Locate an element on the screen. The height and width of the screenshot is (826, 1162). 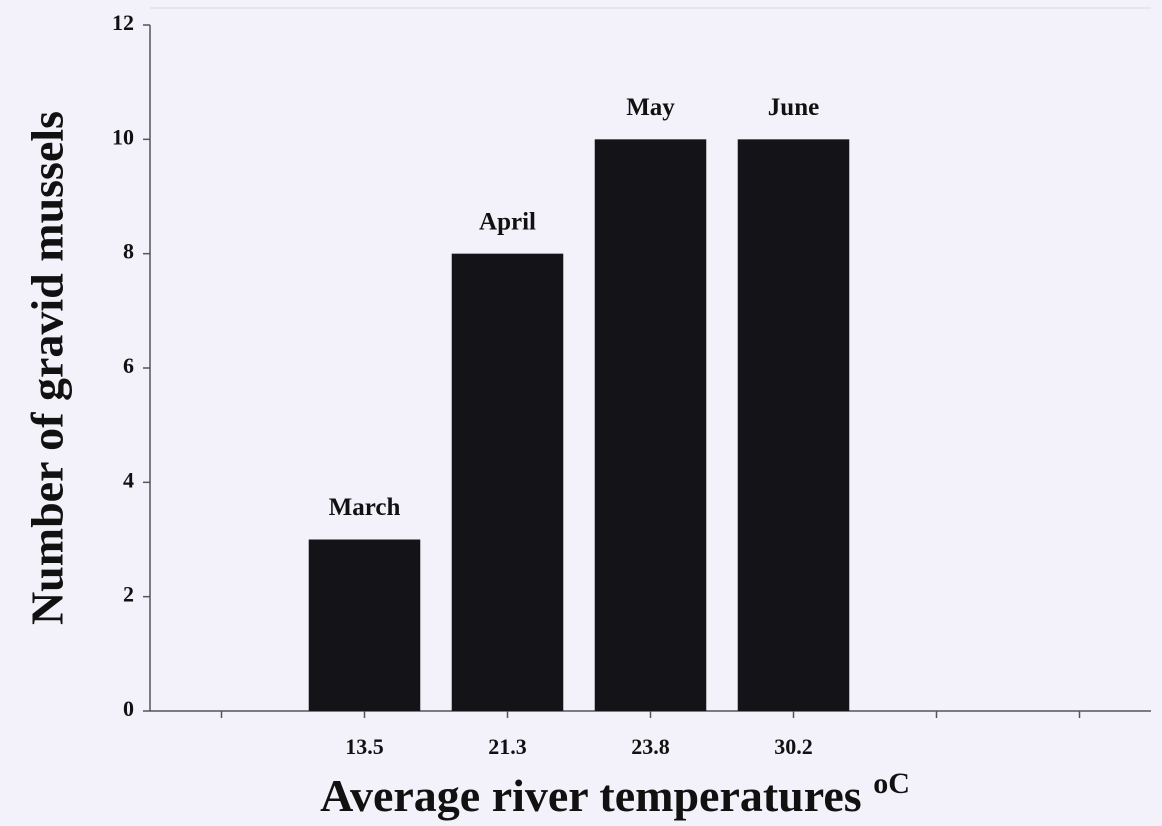
bar-annotation: April is located at coordinates (507, 221).